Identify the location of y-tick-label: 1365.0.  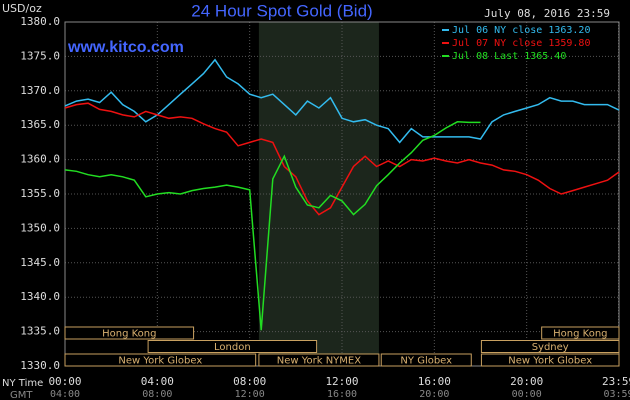
(40, 124).